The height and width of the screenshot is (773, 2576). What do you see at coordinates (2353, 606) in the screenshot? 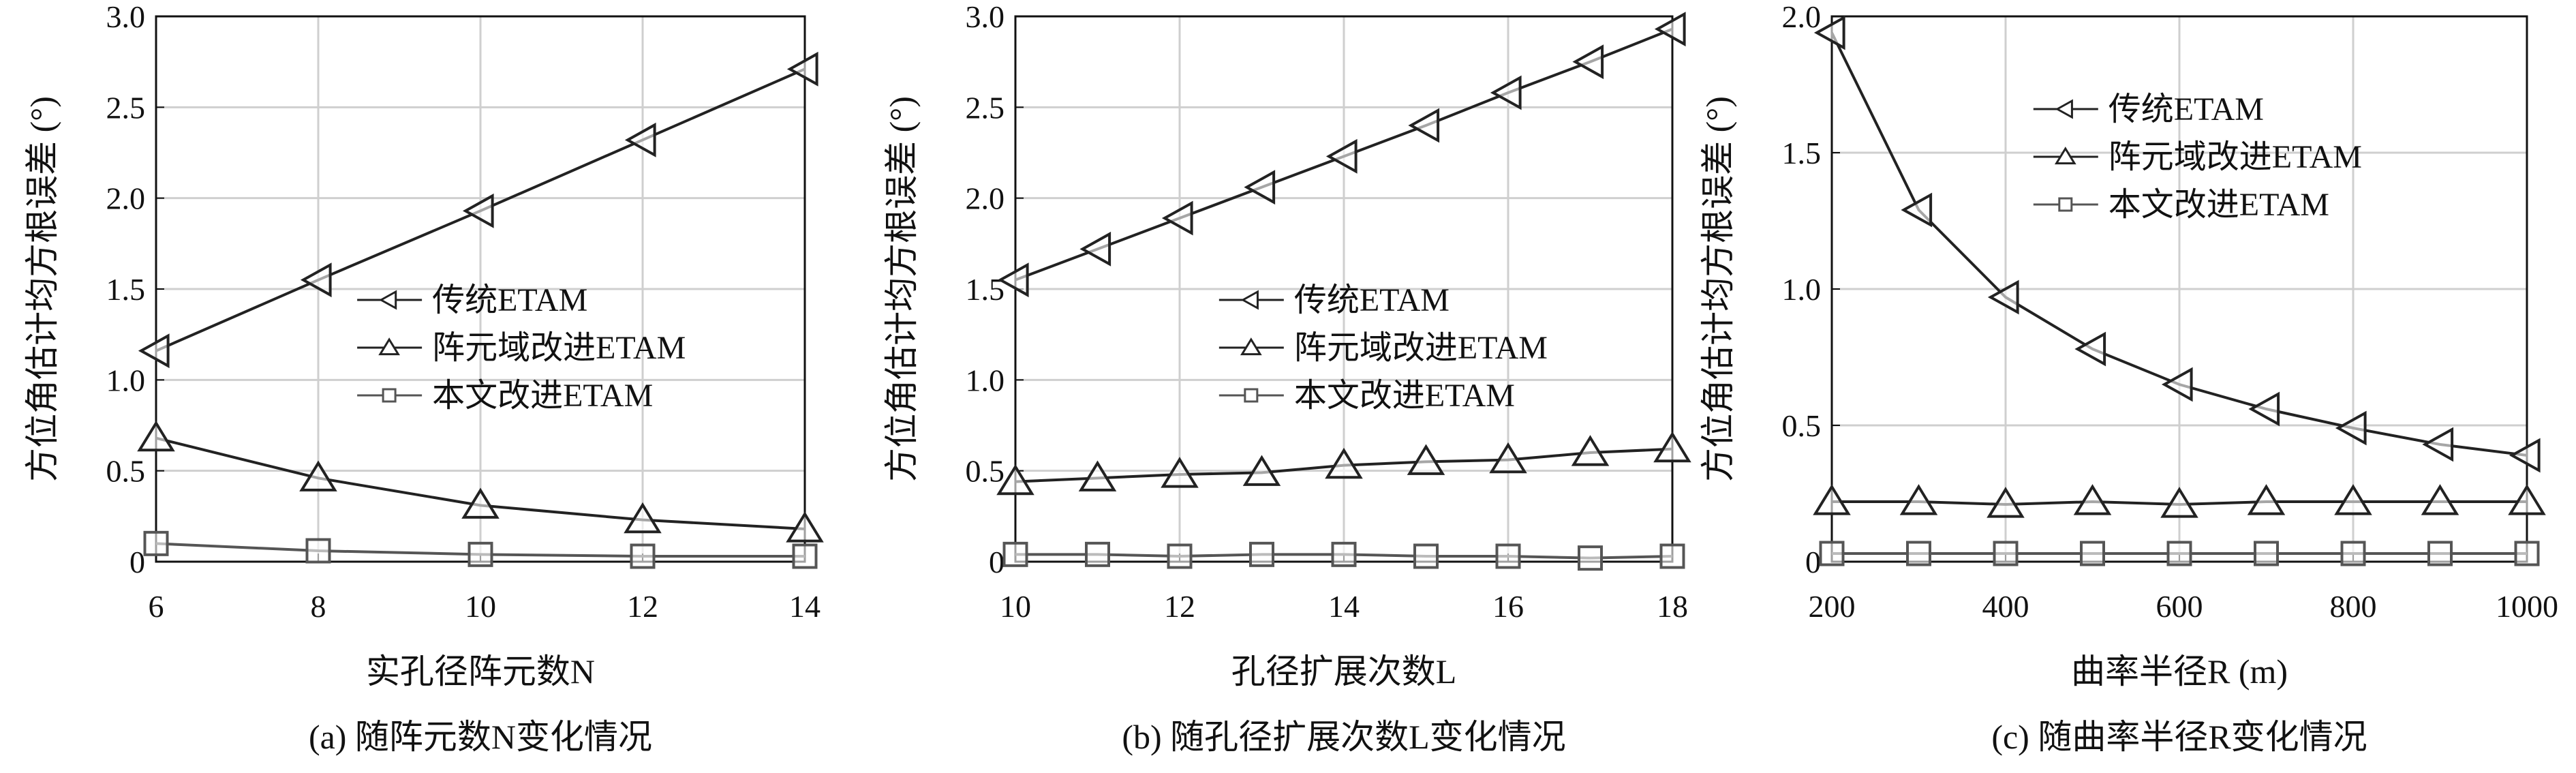
I see `x-tick-label: 800` at bounding box center [2353, 606].